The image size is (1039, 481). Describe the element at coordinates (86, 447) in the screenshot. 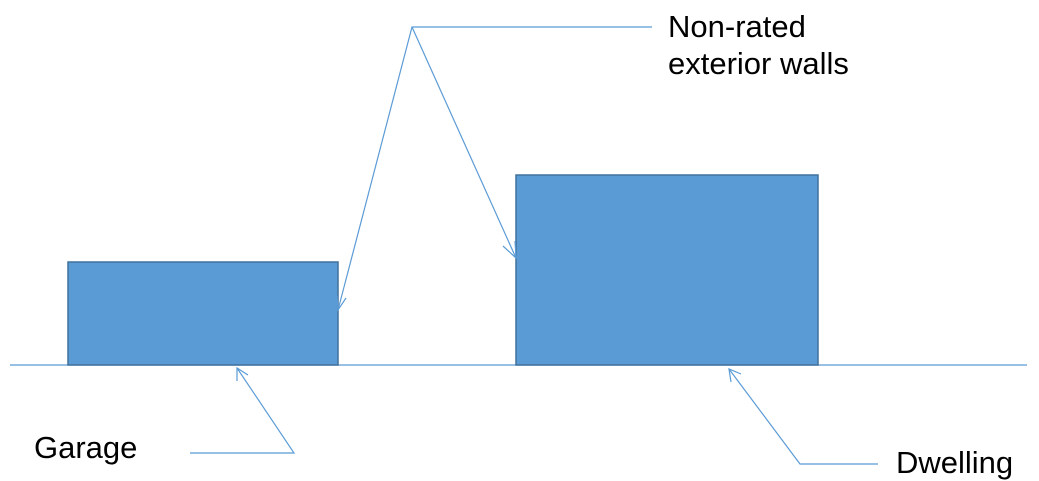

I see `garage-label: Garage` at that location.